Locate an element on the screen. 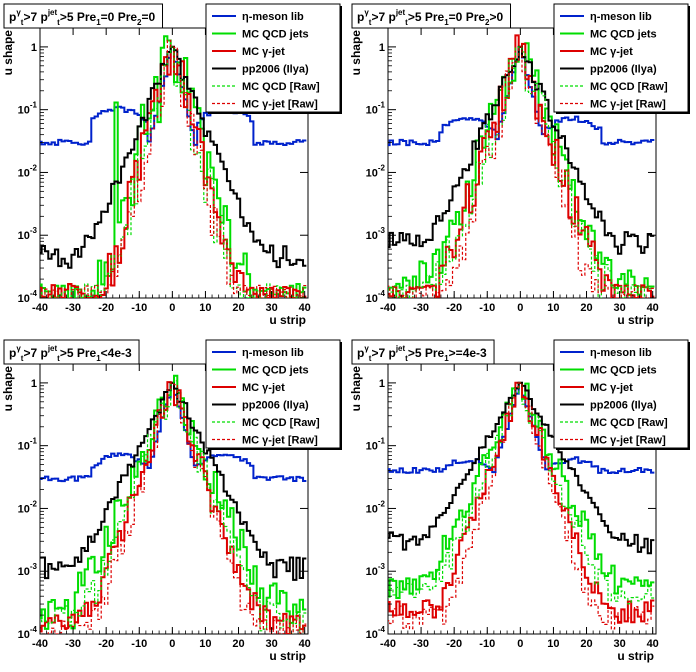  series-group is located at coordinates (521, 505).